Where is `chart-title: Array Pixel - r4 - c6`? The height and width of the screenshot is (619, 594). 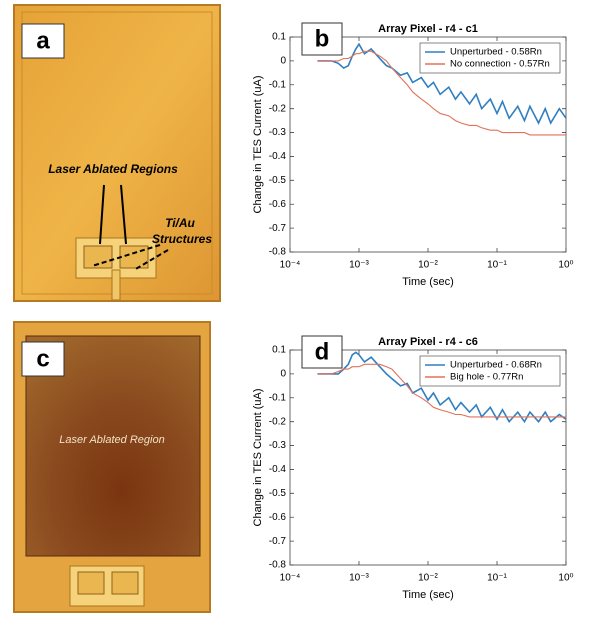 chart-title: Array Pixel - r4 - c6 is located at coordinates (428, 342).